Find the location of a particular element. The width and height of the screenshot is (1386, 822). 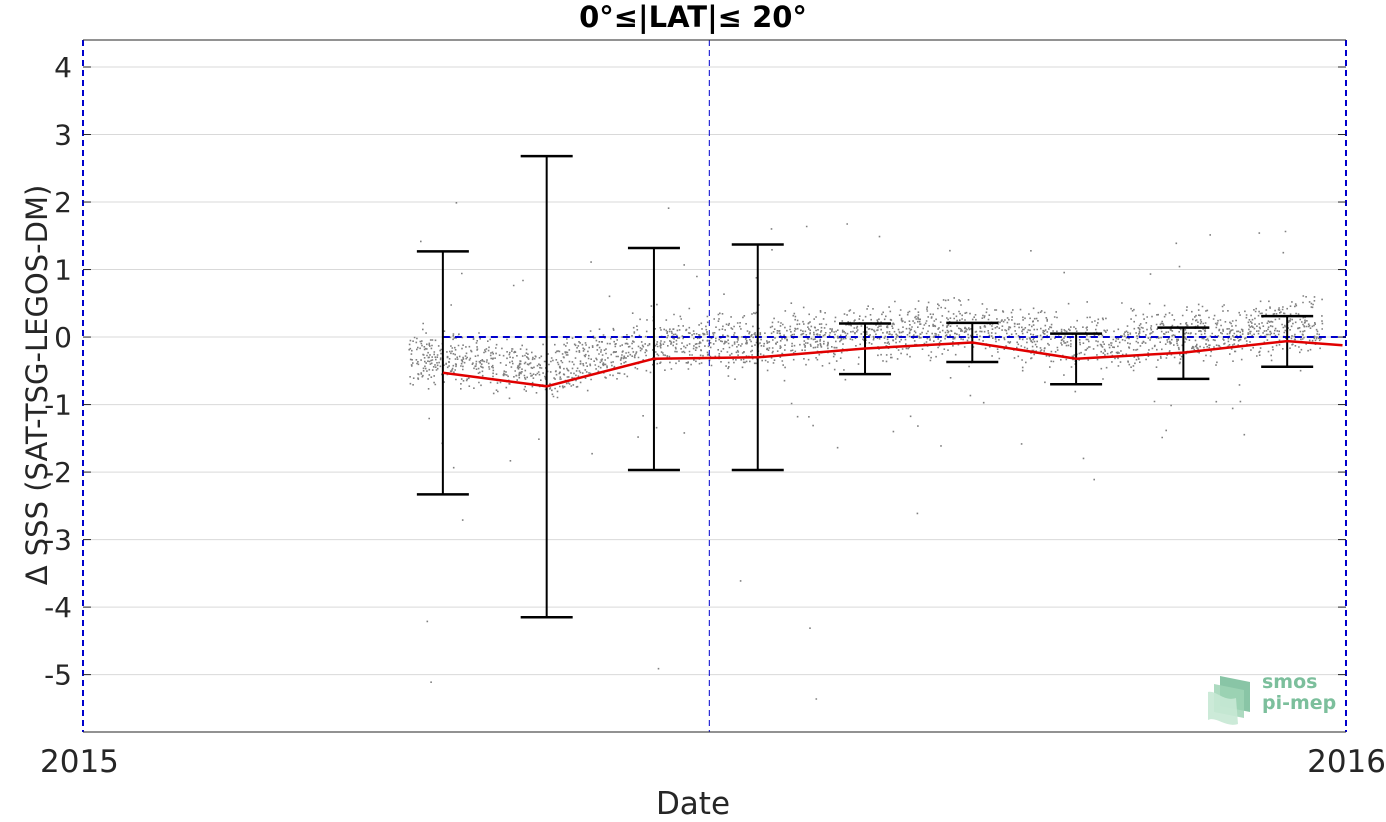

logo-waves-icon is located at coordinates (1229, 700).